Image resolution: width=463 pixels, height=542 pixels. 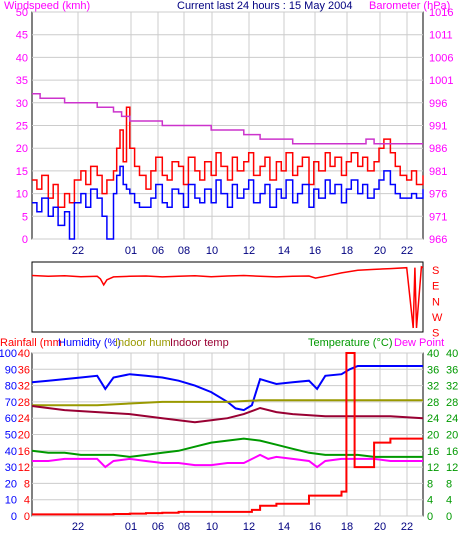 I want to click on temperature-tick-label: 28, so click(x=433, y=403).